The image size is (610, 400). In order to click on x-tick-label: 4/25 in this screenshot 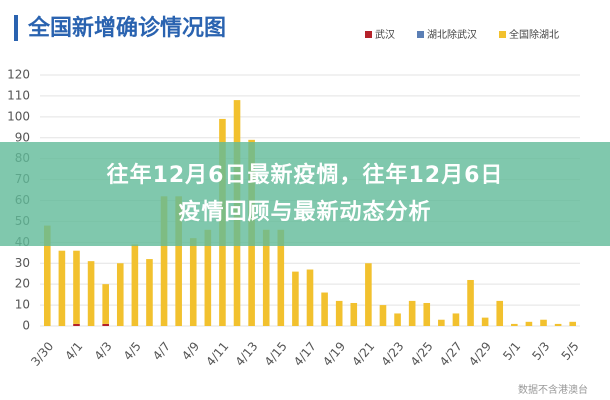, I will do `click(422, 354)`.